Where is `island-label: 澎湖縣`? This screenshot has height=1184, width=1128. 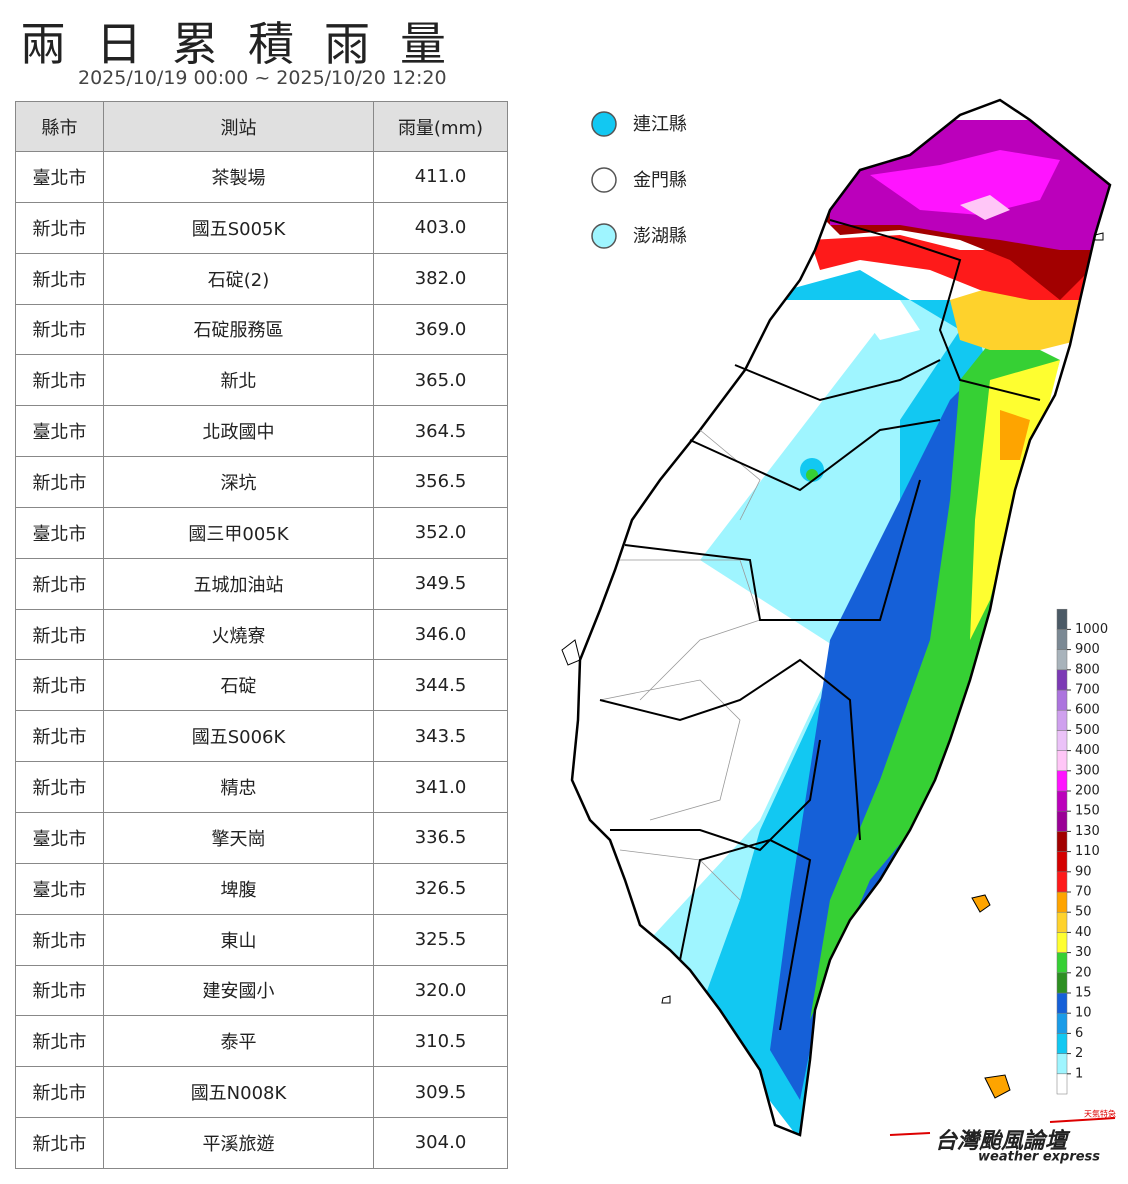
island-label: 澎湖縣 is located at coordinates (660, 236).